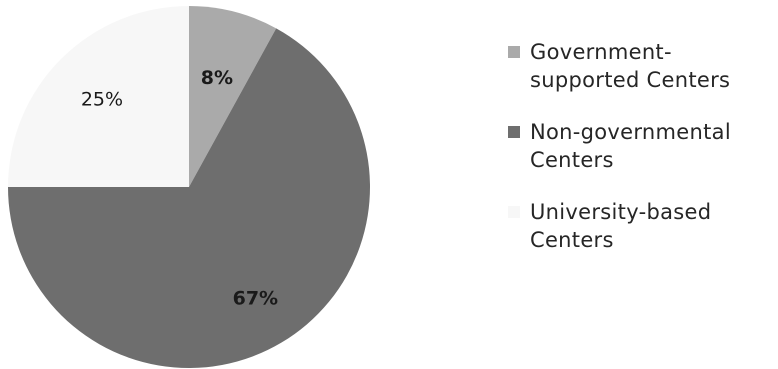  I want to click on legend-label: Government- supported Centers, so click(630, 66).